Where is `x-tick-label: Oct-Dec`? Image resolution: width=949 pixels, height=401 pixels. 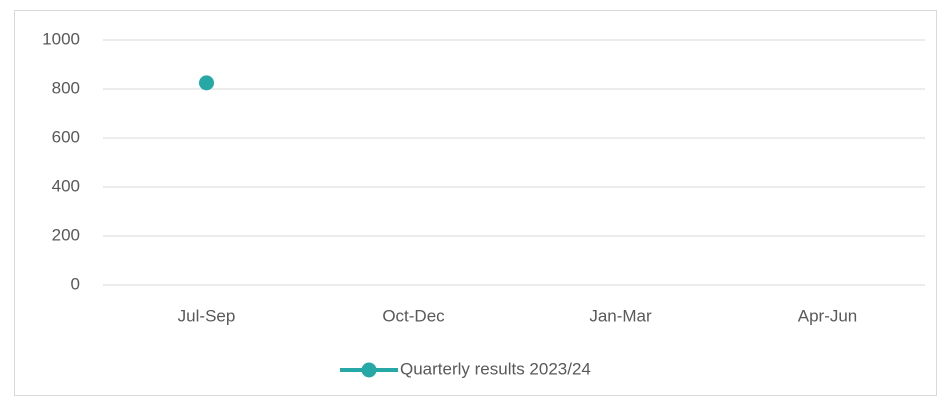 x-tick-label: Oct-Dec is located at coordinates (413, 315).